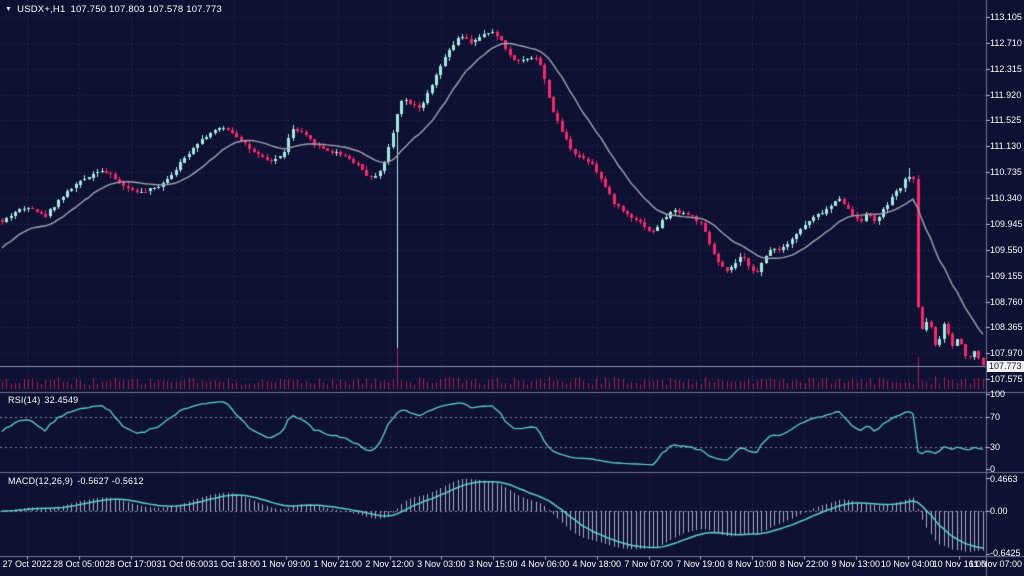 Image resolution: width=1024 pixels, height=576 pixels. I want to click on rsi-scale-label: 30, so click(995, 446).